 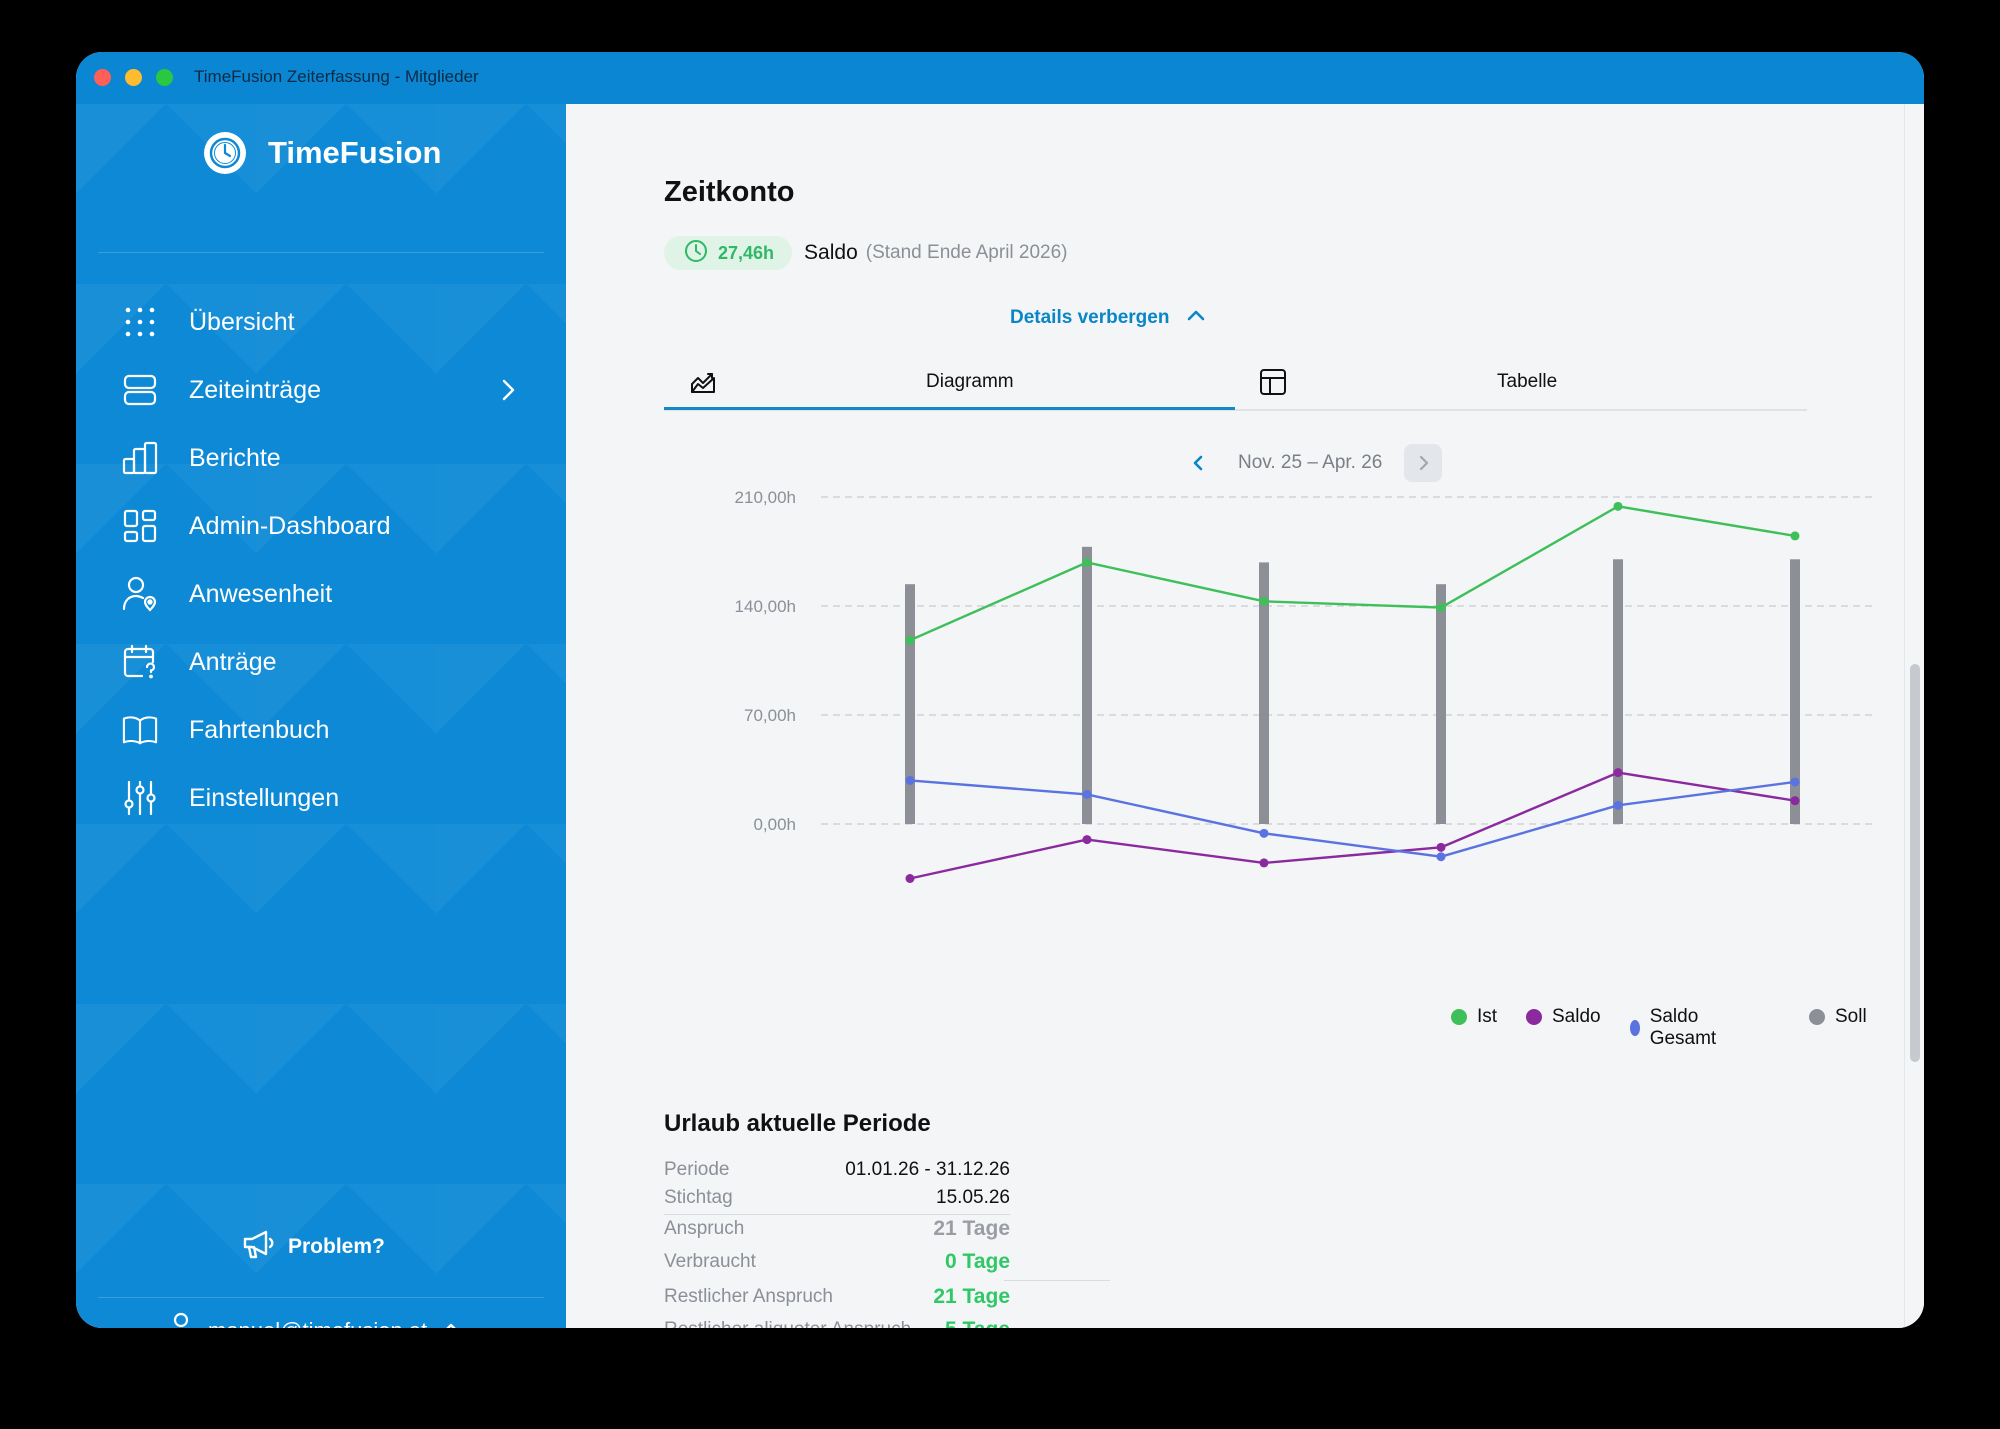 What do you see at coordinates (102, 77) in the screenshot?
I see `close-window-button` at bounding box center [102, 77].